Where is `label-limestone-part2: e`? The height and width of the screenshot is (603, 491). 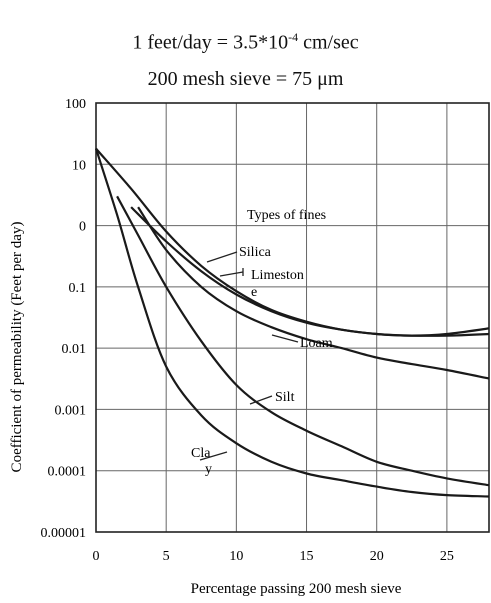
label-limestone-part2: e is located at coordinates (254, 292).